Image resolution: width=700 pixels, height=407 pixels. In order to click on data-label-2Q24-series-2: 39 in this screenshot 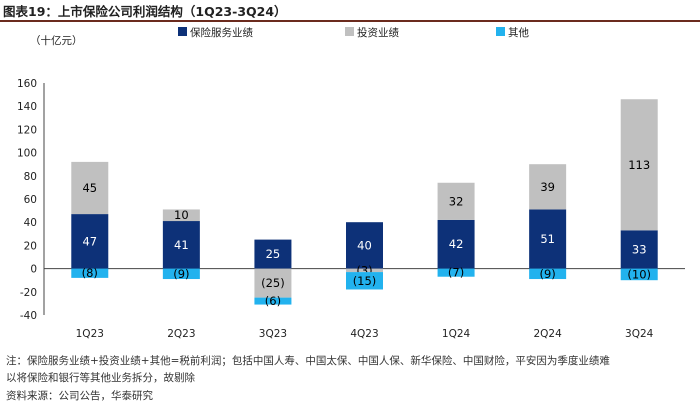, I will do `click(547, 187)`.